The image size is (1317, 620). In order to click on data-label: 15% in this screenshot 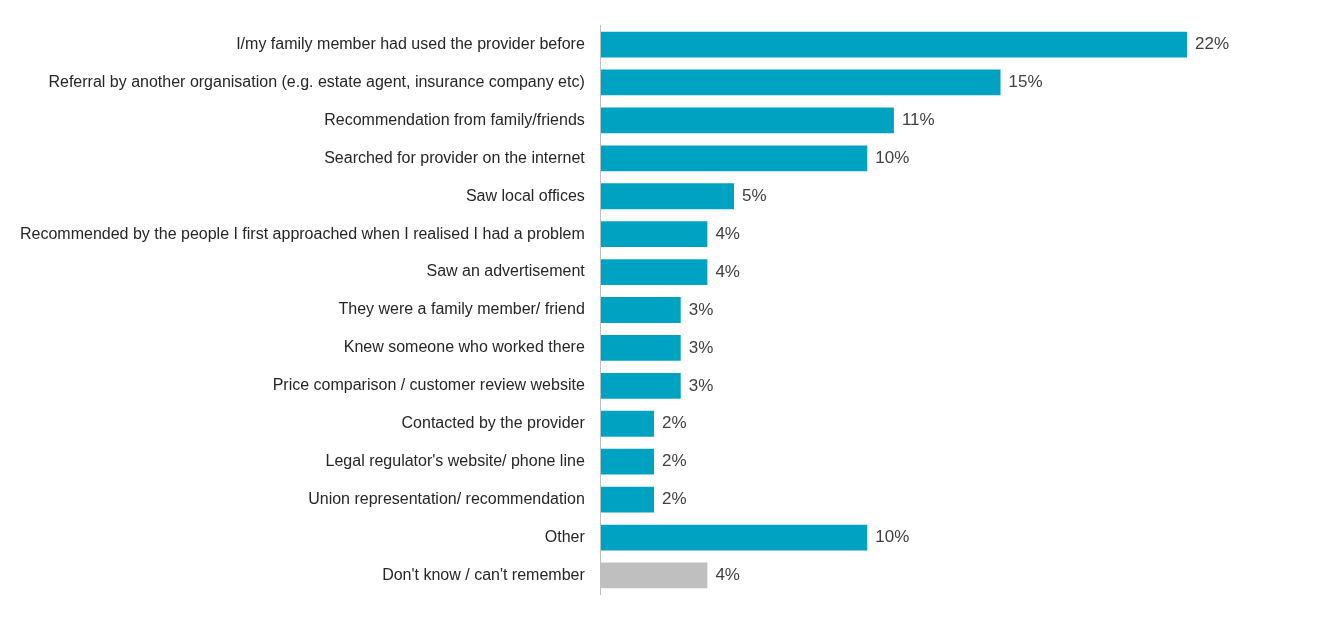, I will do `click(1025, 82)`.